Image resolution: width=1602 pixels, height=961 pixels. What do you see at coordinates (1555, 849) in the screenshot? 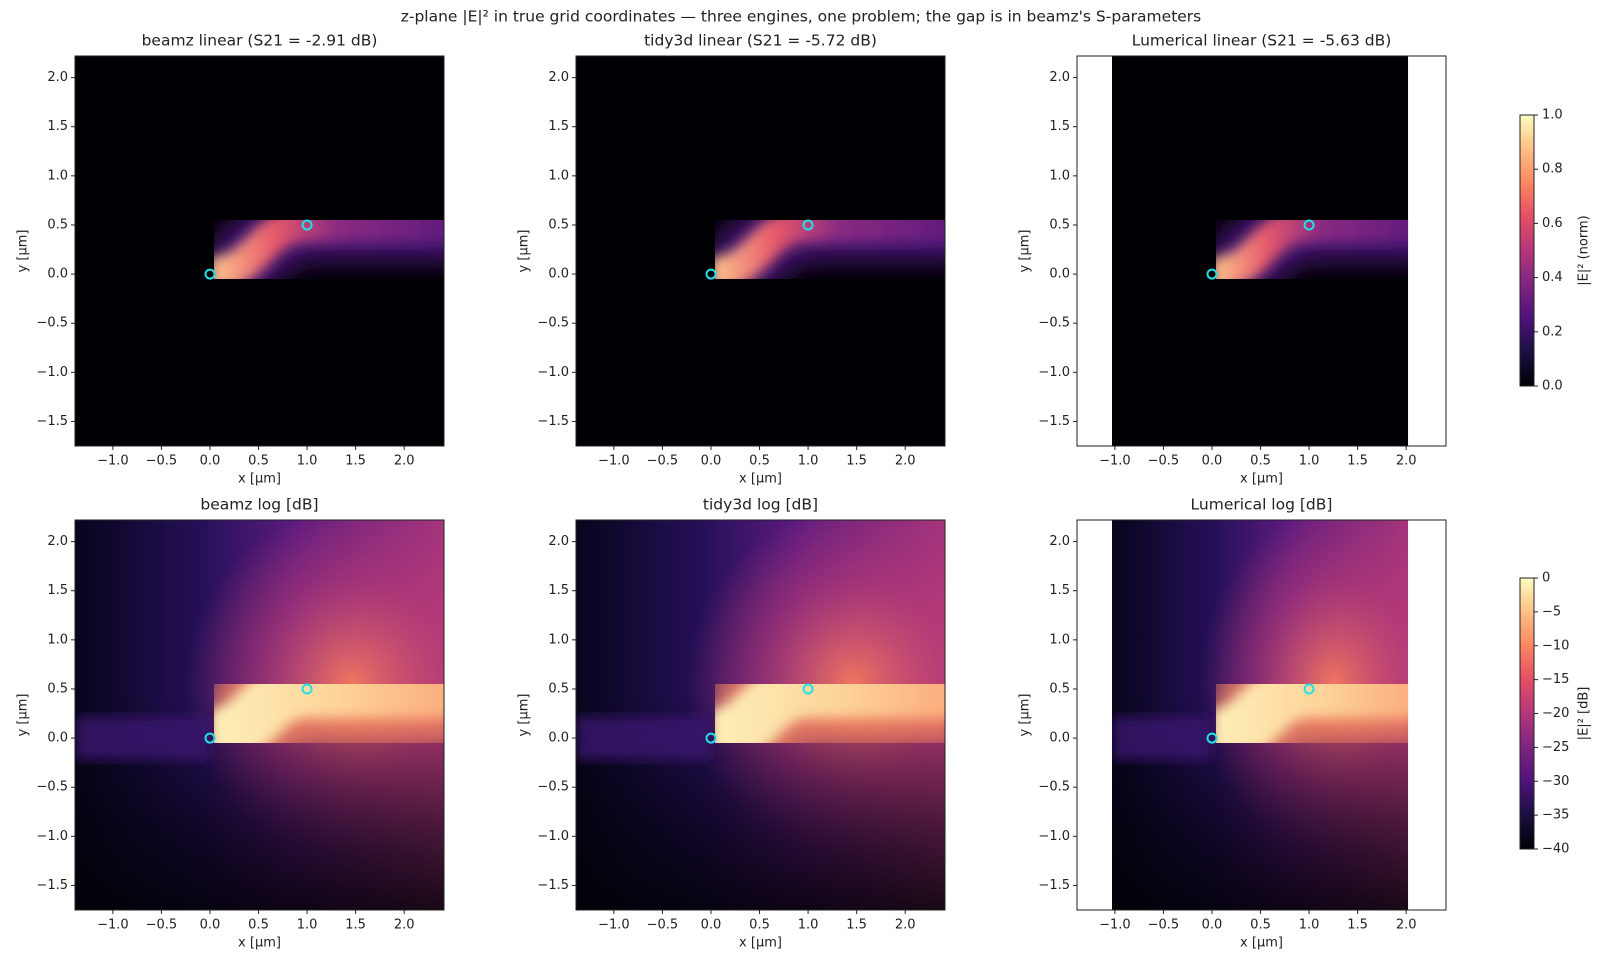
I see `colorbar-tick-label: −40` at bounding box center [1555, 849].